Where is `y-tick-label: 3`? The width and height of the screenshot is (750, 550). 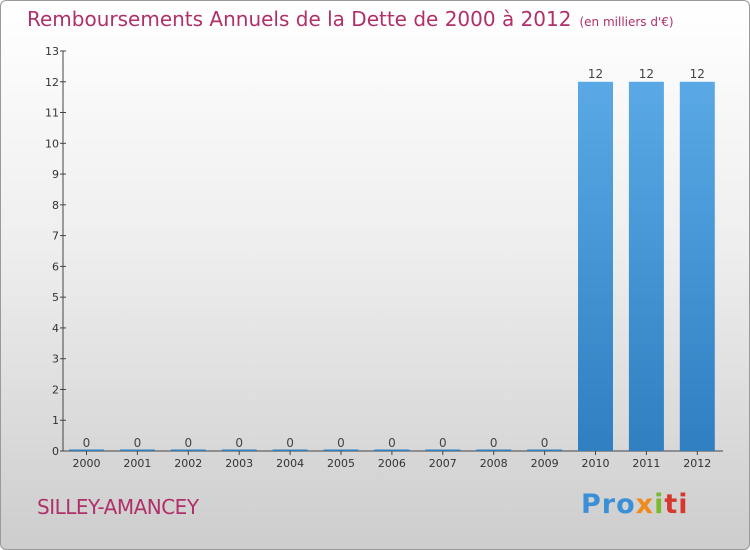 y-tick-label: 3 is located at coordinates (55, 359).